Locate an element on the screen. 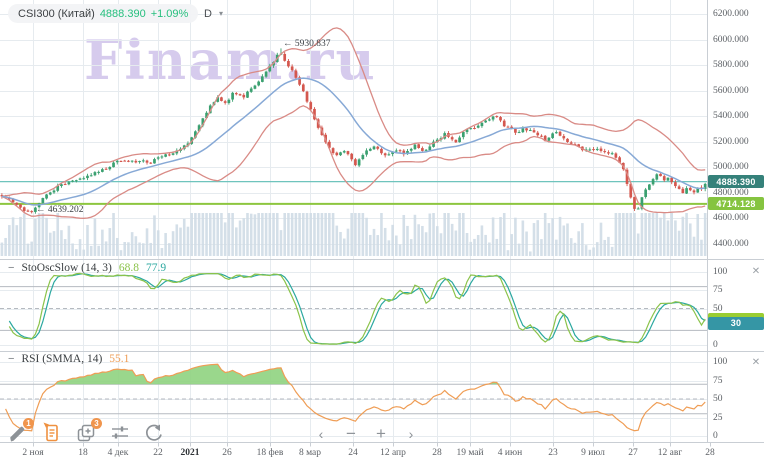 Image resolution: width=764 pixels, height=466 pixels. stoosc-tick-label: 100 is located at coordinates (720, 272).